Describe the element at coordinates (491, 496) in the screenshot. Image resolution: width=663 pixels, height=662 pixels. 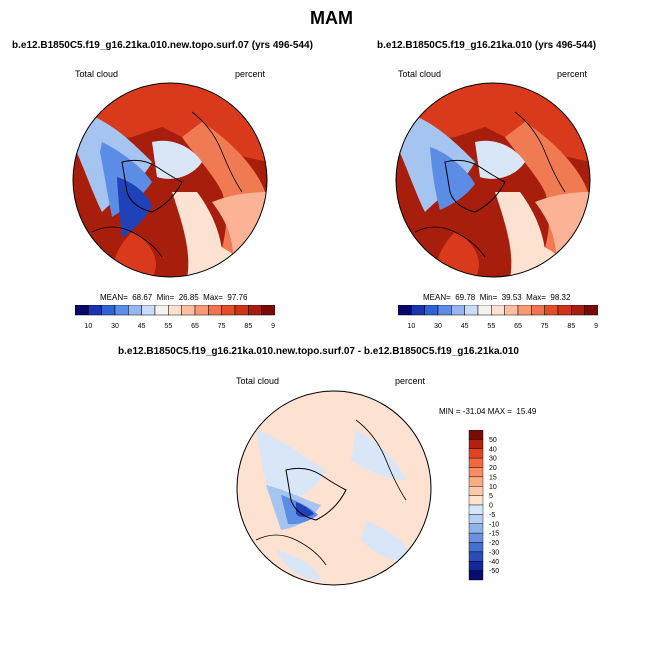
I see `colorbar-tick-label: 5` at that location.